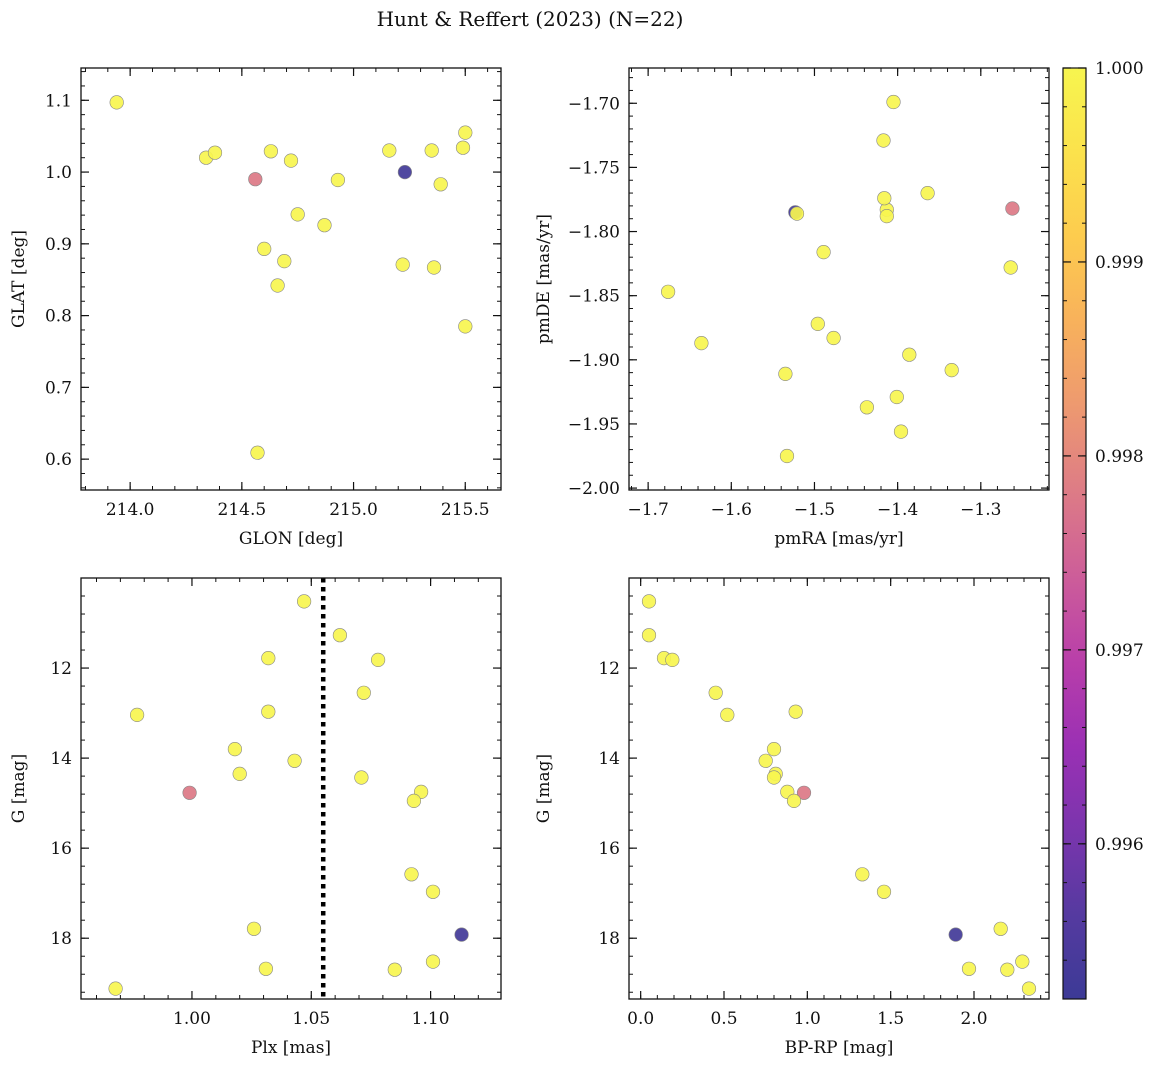 This screenshot has width=1161, height=1067. What do you see at coordinates (973, 1019) in the screenshot?
I see `x-tick-label: 2.0` at bounding box center [973, 1019].